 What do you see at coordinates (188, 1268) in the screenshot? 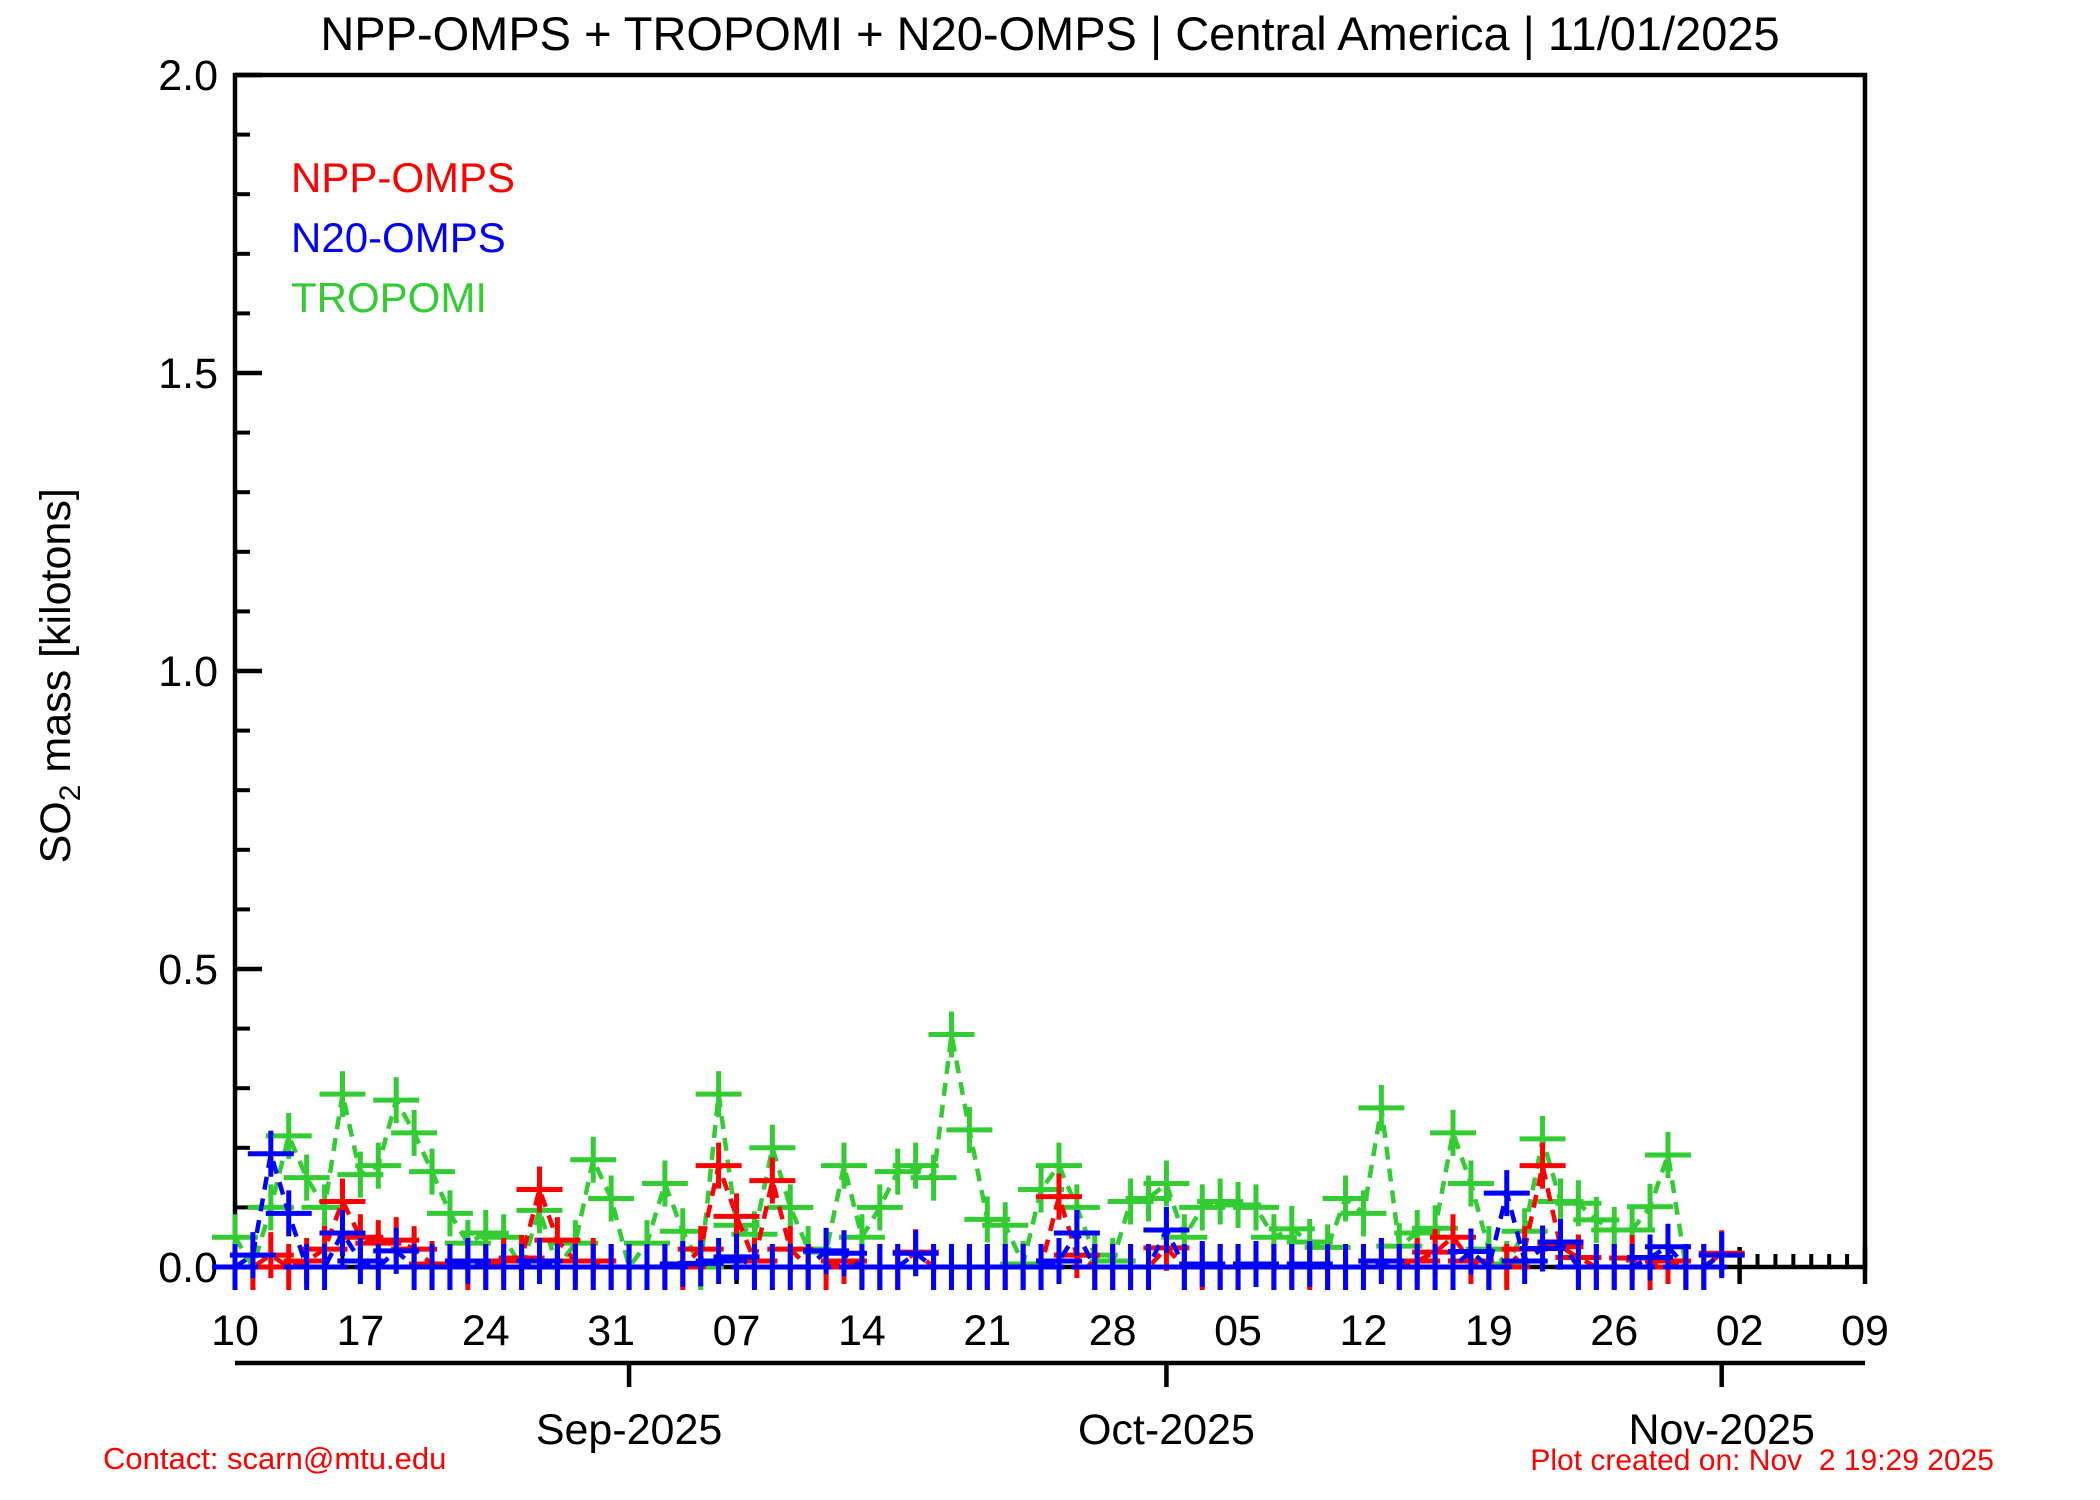
I see `y-tick-label: 0.0` at bounding box center [188, 1268].